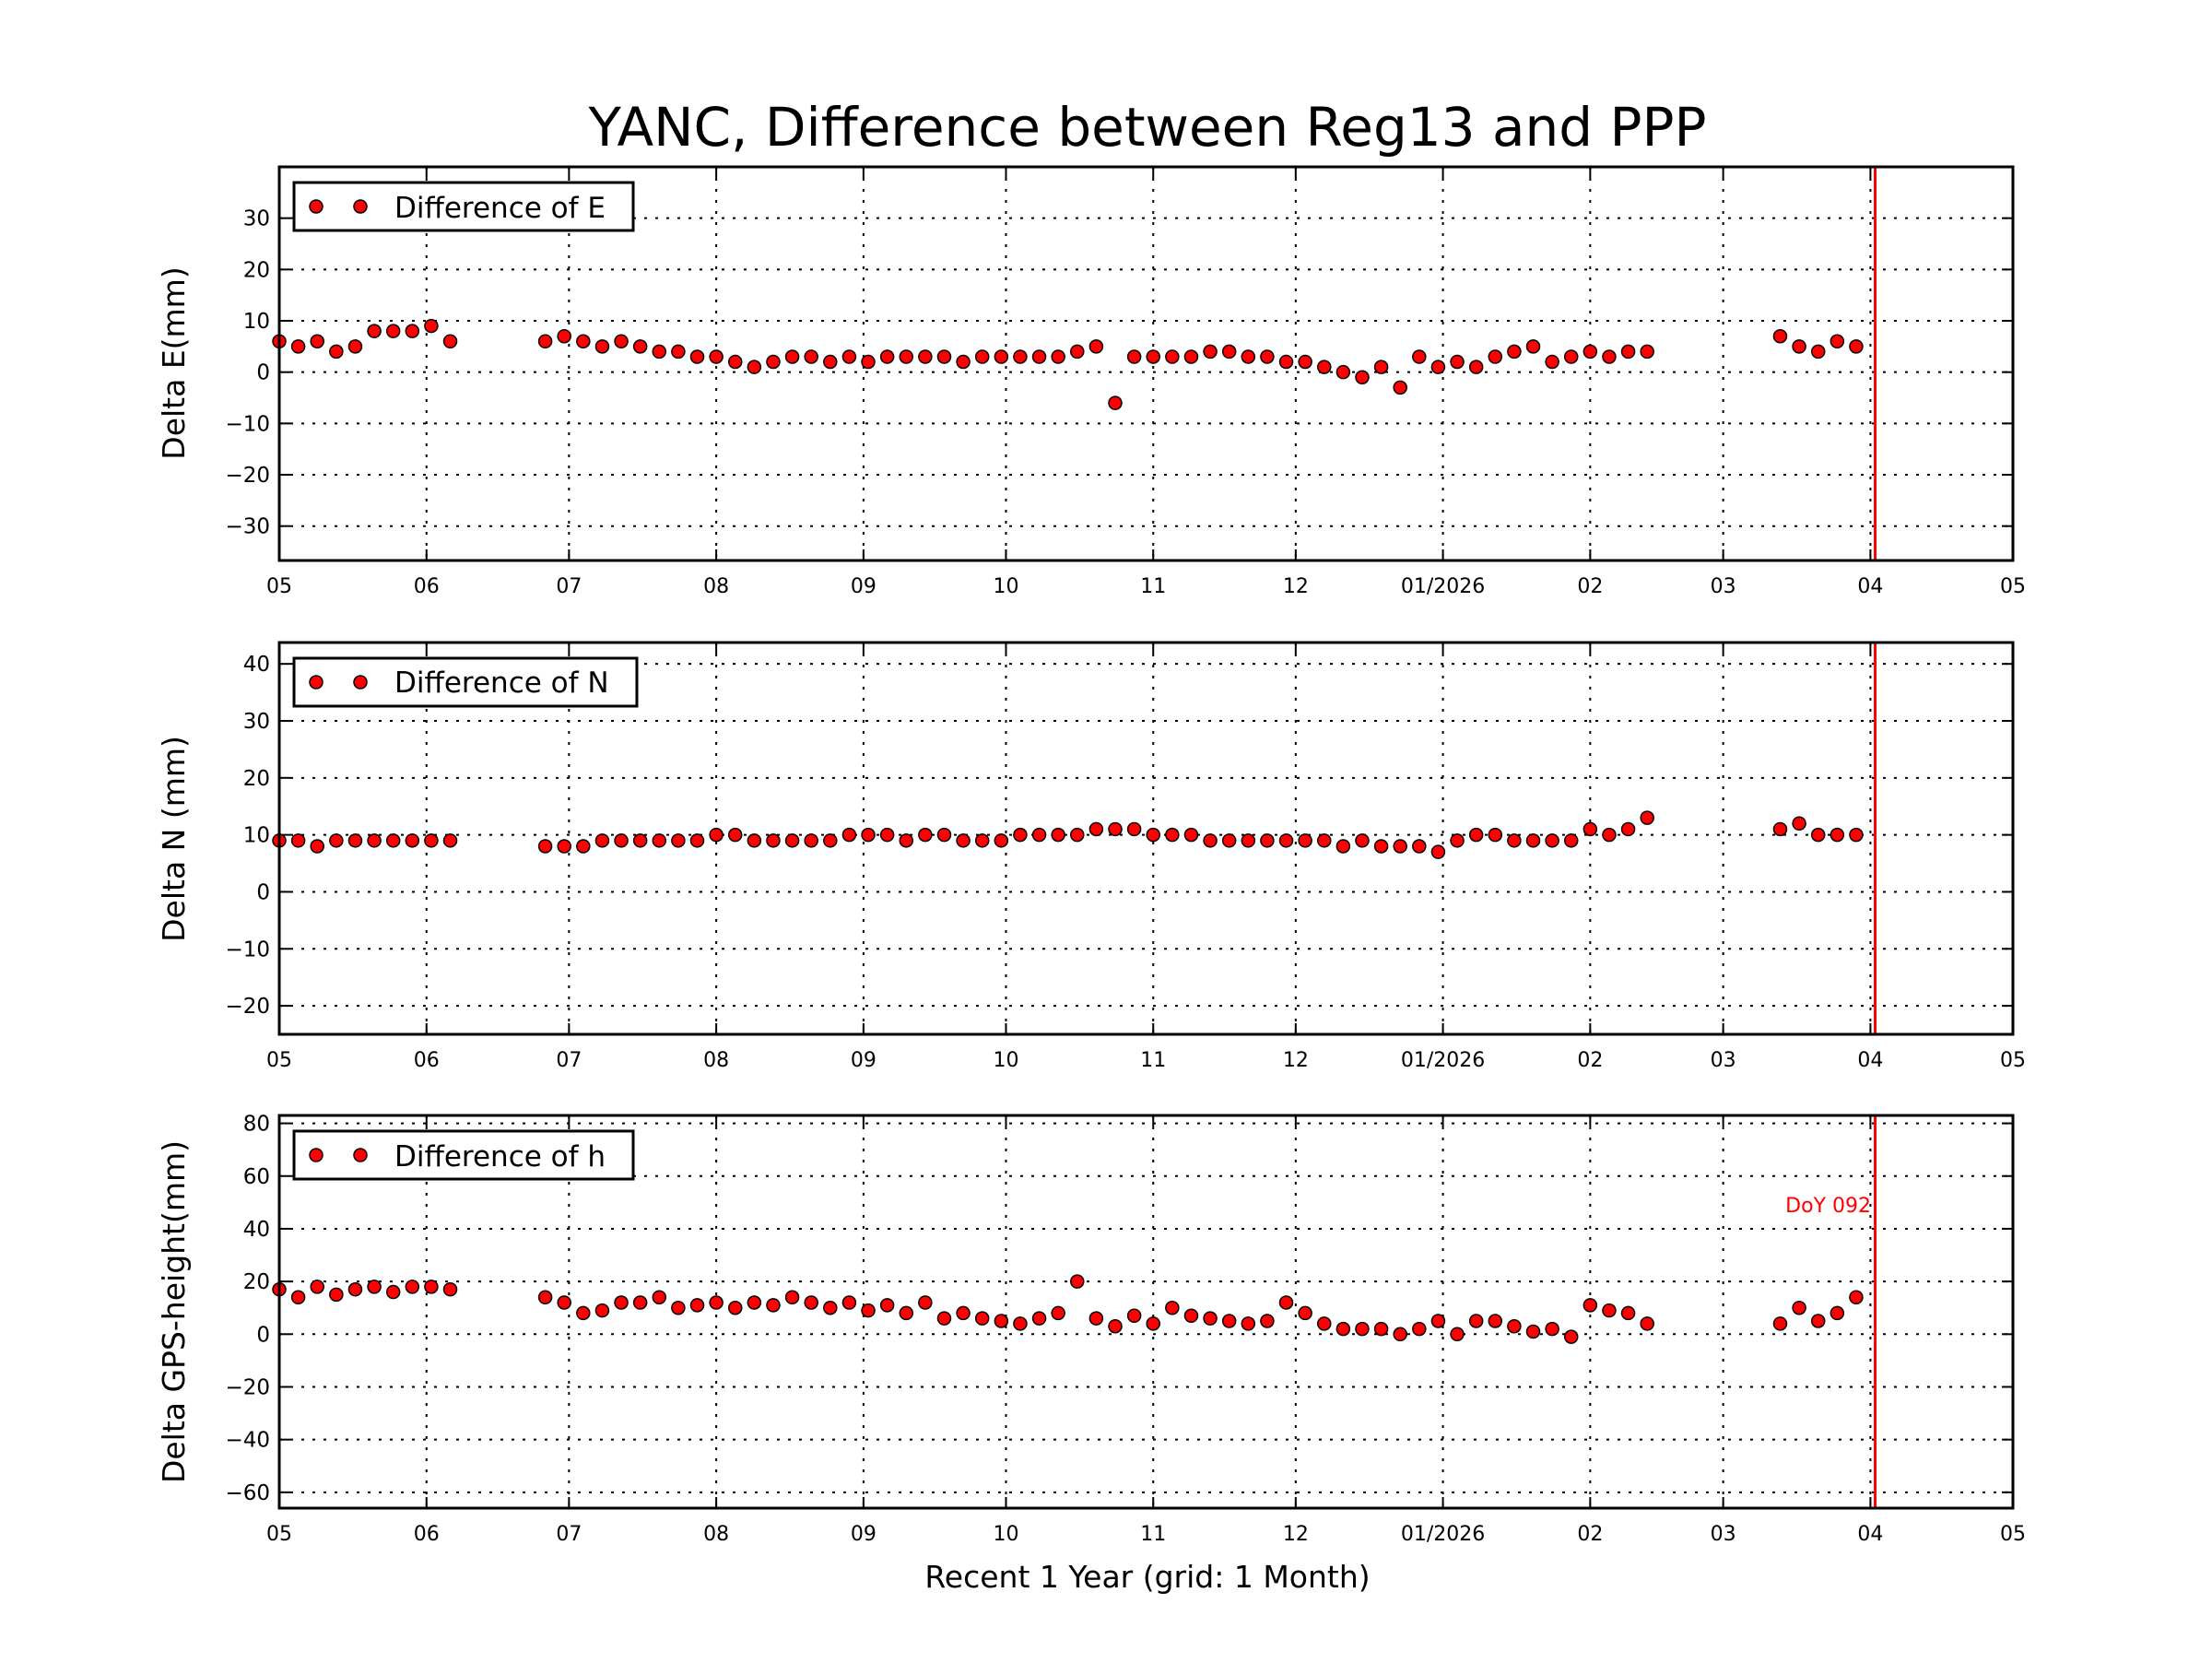  What do you see at coordinates (1590, 1060) in the screenshot?
I see `x-tick-label: 02` at bounding box center [1590, 1060].